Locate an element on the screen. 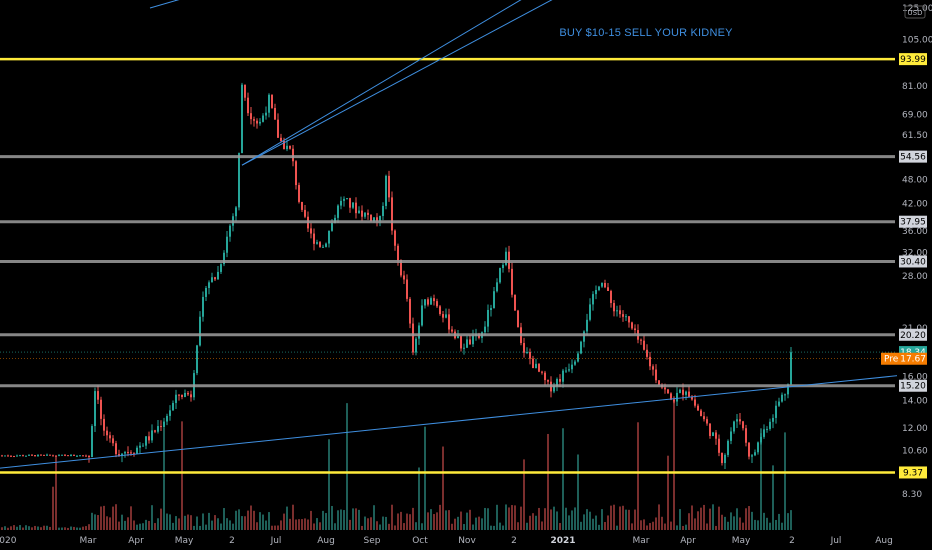 This screenshot has height=550, width=932. time-tick-label: 2 is located at coordinates (232, 541).